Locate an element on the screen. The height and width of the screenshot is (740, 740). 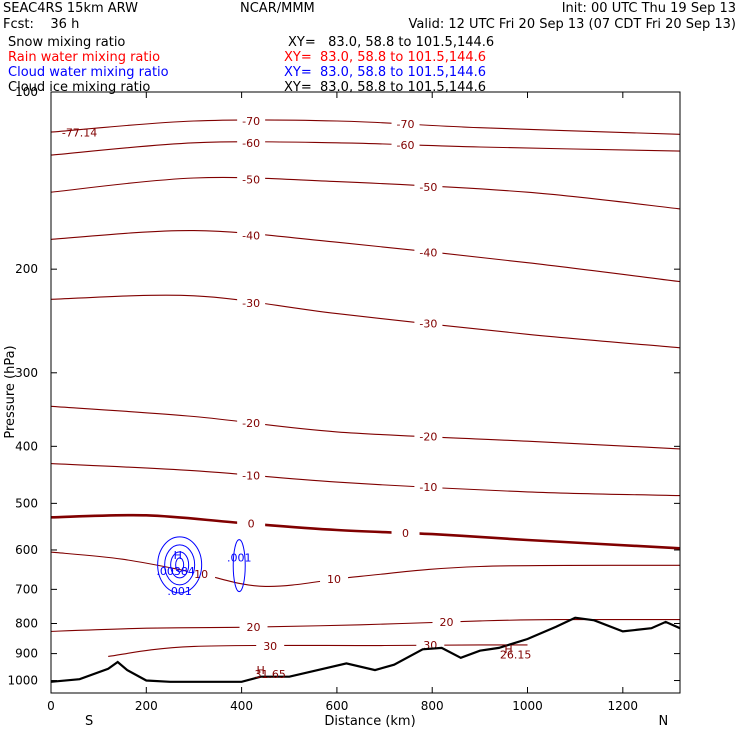
x-tick-label: 1000 is located at coordinates (527, 706).